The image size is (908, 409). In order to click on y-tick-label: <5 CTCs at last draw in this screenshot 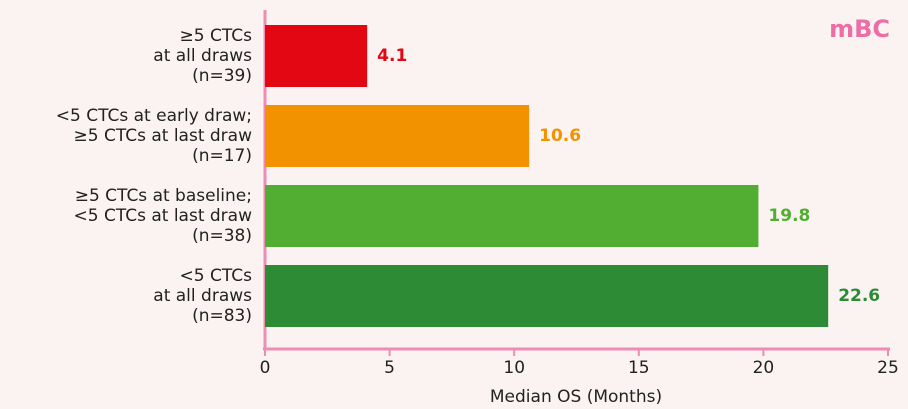, I will do `click(162, 216)`.